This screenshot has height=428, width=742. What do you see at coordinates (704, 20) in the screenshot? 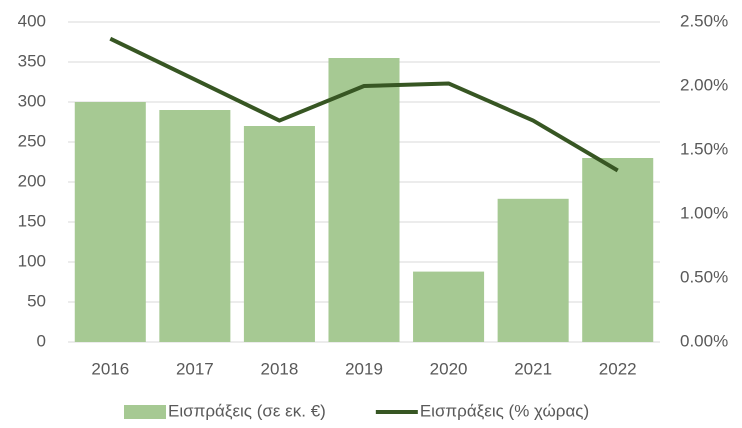
I see `y2-tick-label: 2.50%` at bounding box center [704, 20].